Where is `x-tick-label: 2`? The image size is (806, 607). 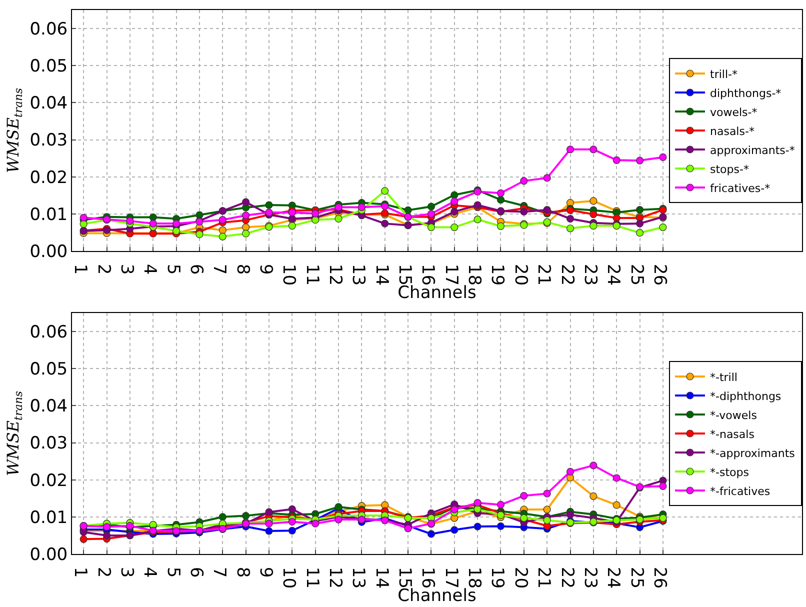
x-tick-label: 2 is located at coordinates (103, 572).